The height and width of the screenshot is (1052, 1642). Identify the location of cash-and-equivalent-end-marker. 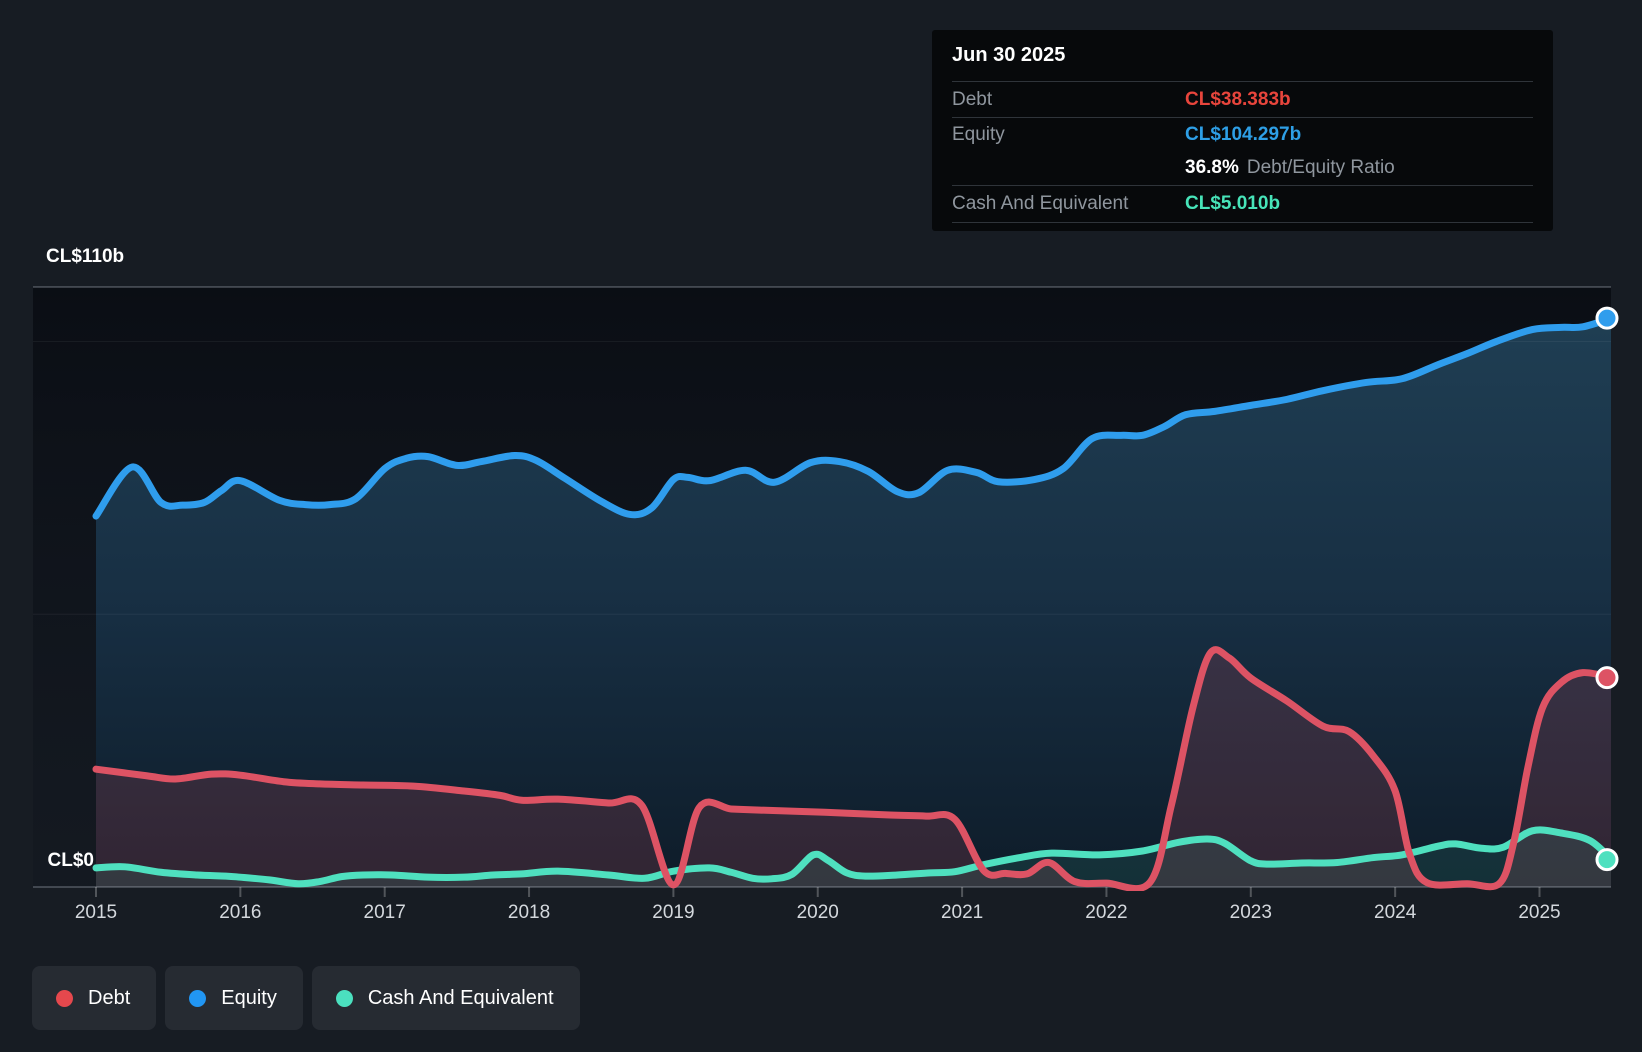
(1607, 860).